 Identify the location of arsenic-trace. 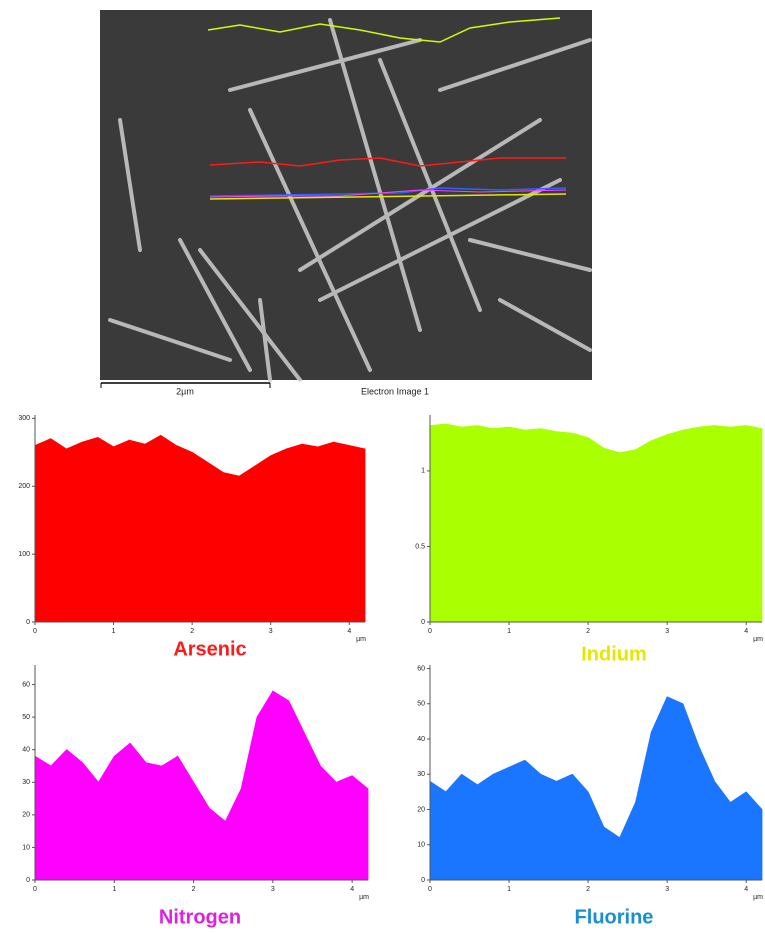
(387, 162).